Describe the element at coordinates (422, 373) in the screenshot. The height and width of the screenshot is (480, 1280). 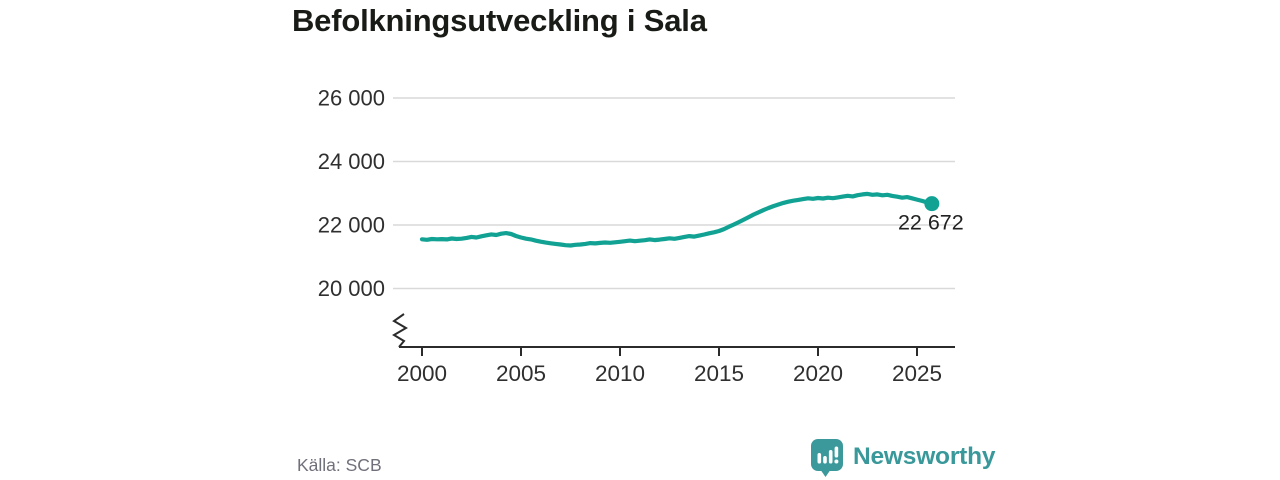
I see `x-axis-label: 2000` at that location.